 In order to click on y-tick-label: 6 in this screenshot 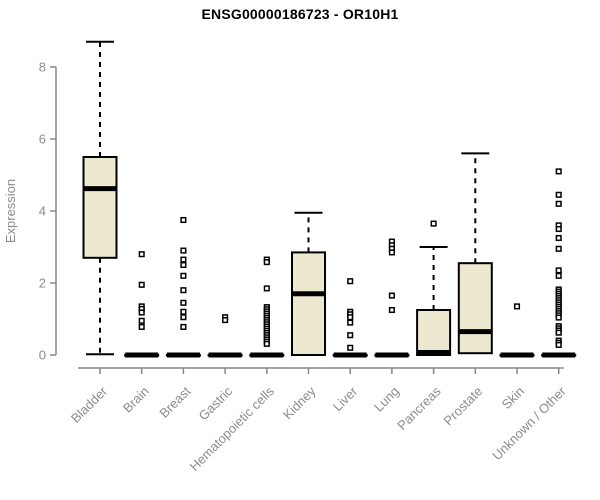, I will do `click(42, 139)`.